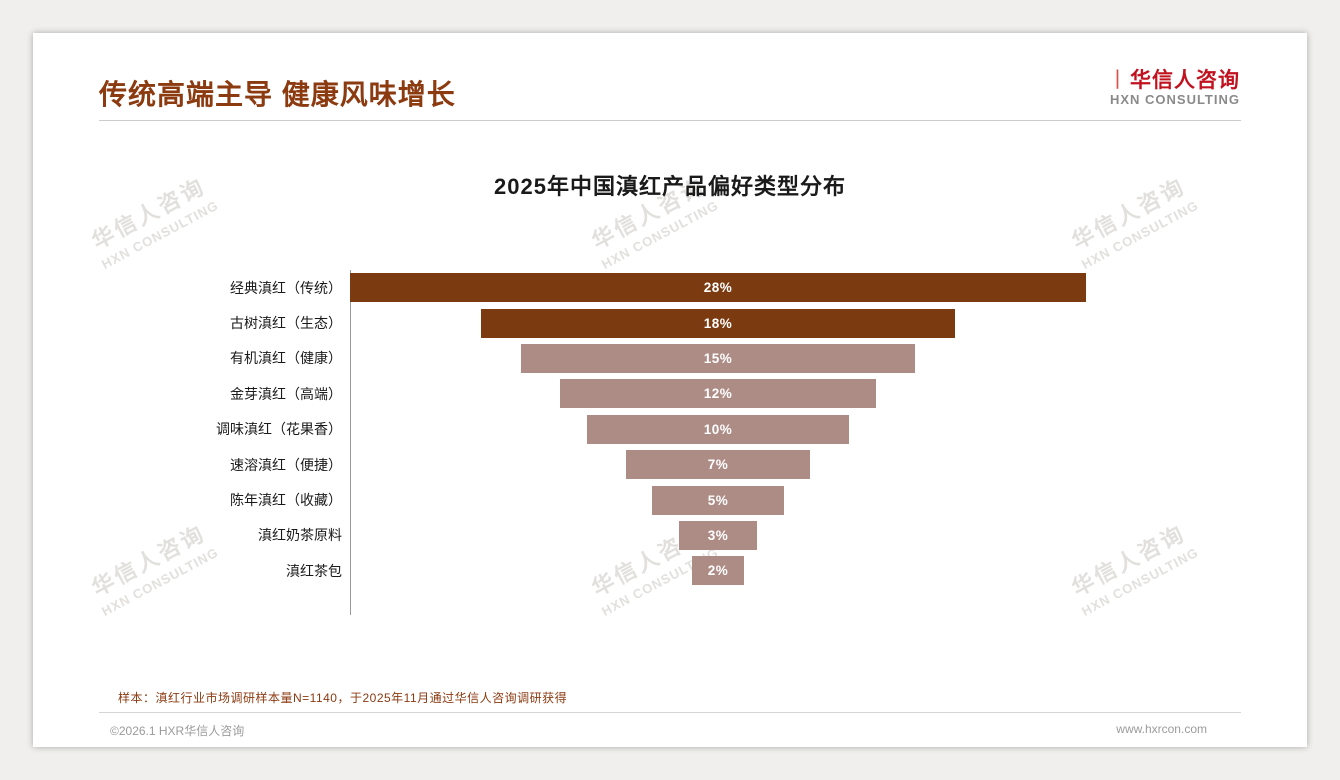 This screenshot has height=780, width=1340. I want to click on bar-area: 18%, so click(718, 323).